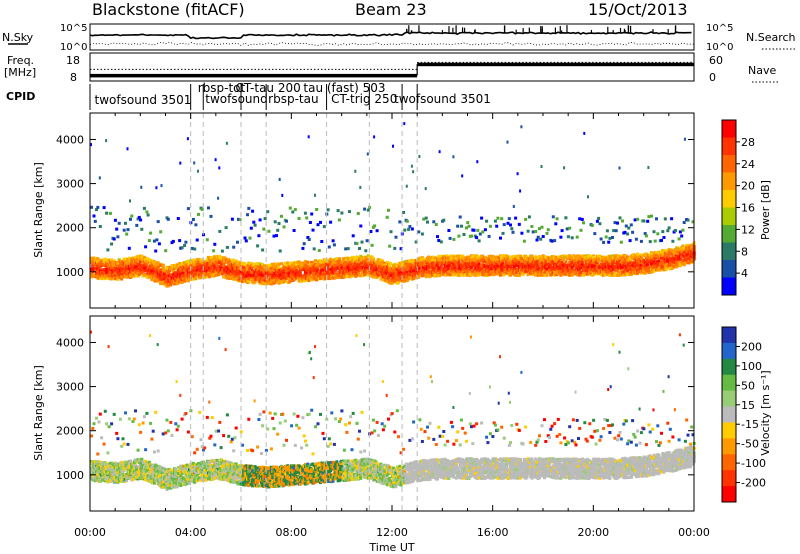 This screenshot has height=554, width=800. What do you see at coordinates (267, 88) in the screenshot?
I see `cpid-label-text: CT-tau 200` at bounding box center [267, 88].